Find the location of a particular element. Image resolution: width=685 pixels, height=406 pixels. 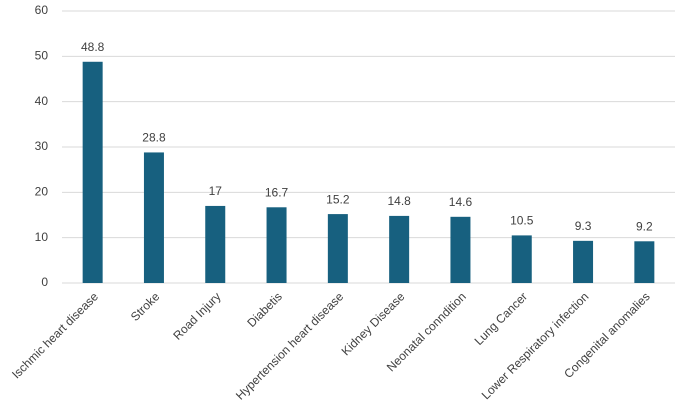

x-tick-label: Road Injury is located at coordinates (196, 315).